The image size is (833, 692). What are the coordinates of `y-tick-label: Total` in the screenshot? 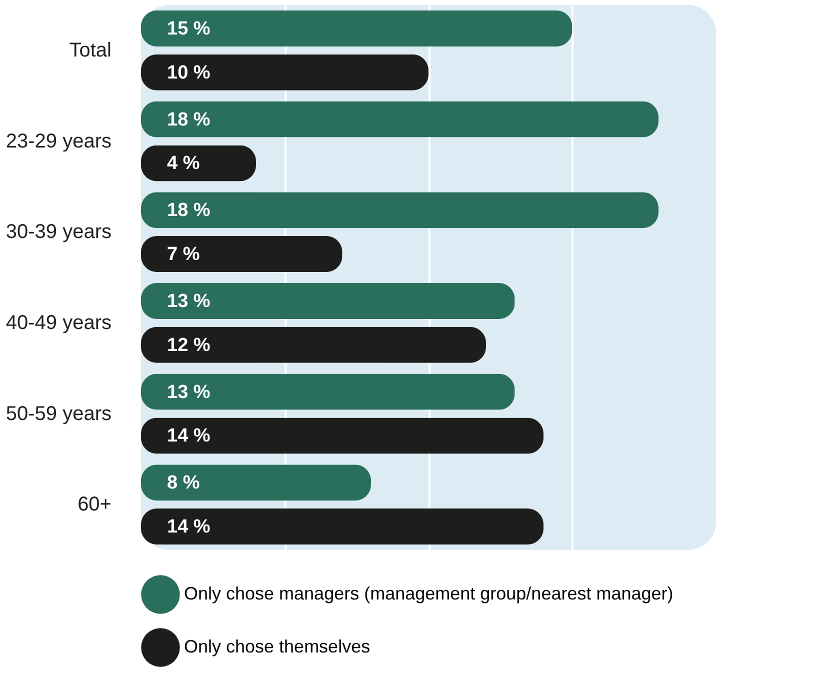 It's located at (90, 50).